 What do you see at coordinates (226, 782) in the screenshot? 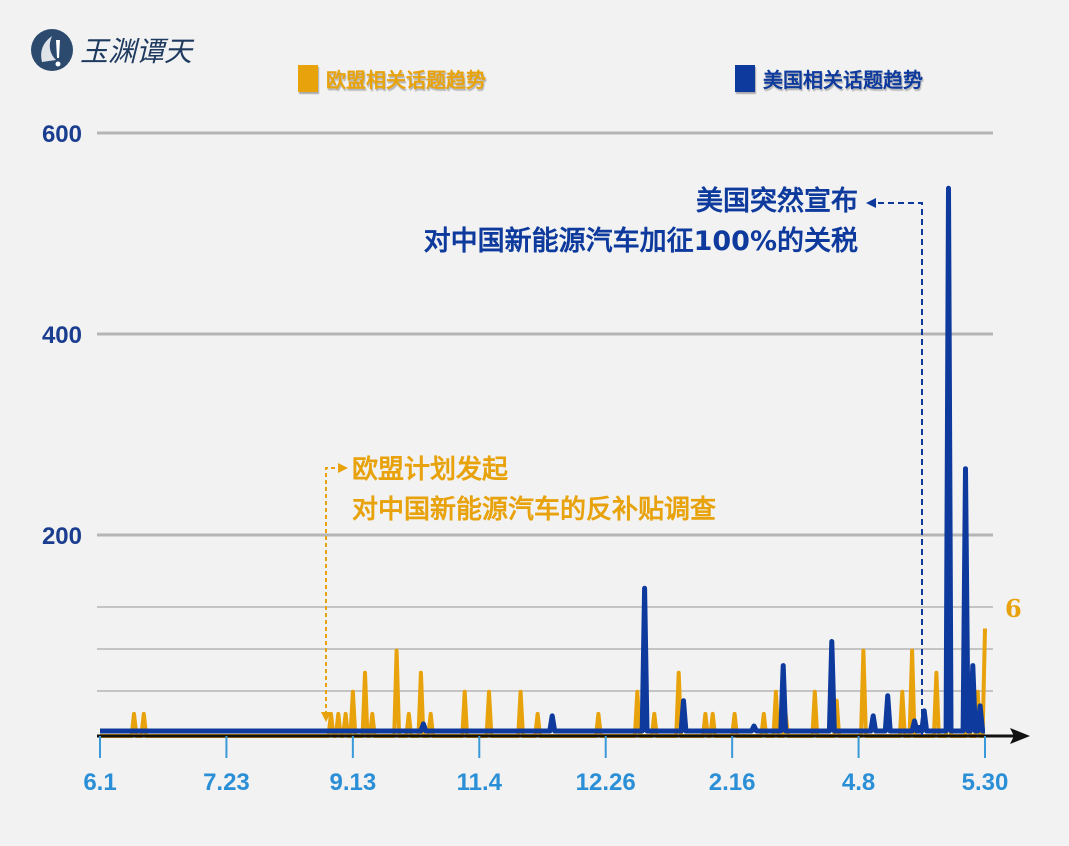
I see `x-tick-label: 7.23` at bounding box center [226, 782].